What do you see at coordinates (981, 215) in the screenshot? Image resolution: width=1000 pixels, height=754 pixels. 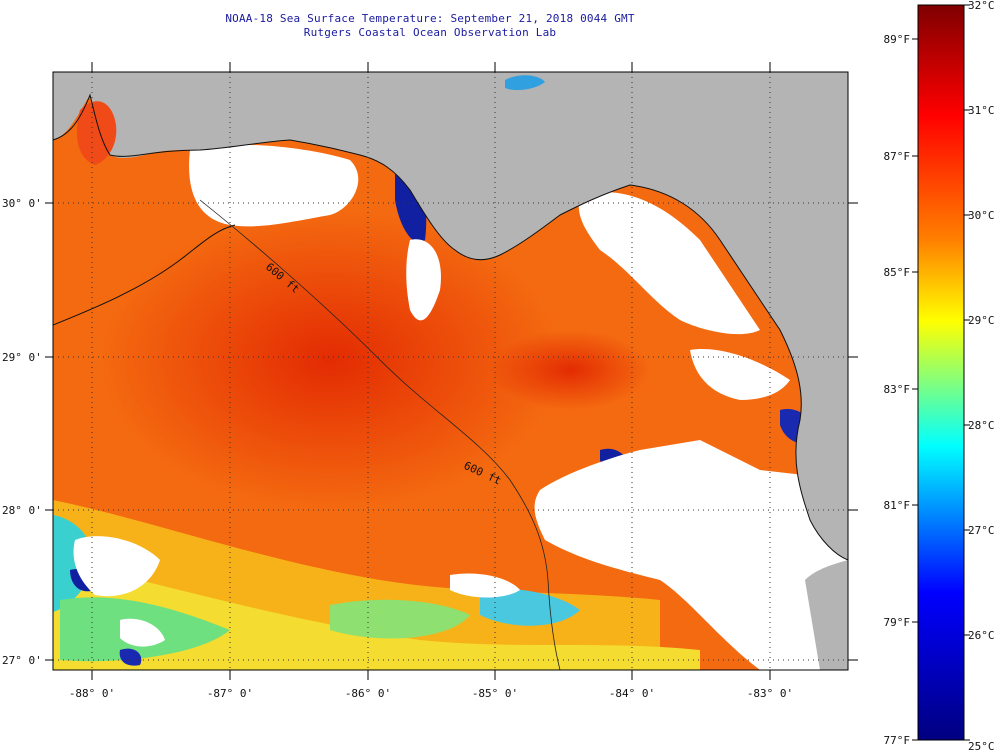 I see `colorbar-c-30: 30°C` at bounding box center [981, 215].